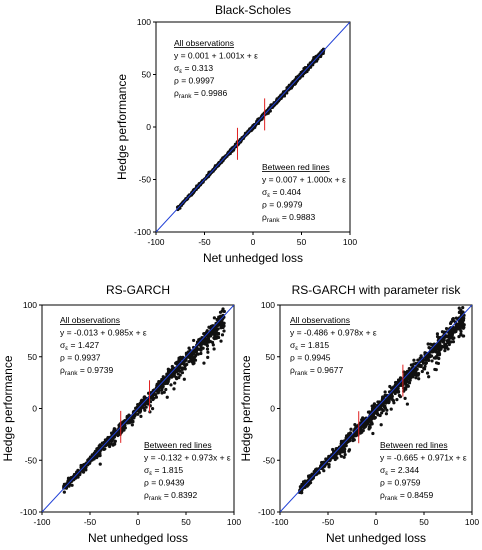 This screenshot has height=550, width=482. Describe the element at coordinates (399, 471) in the screenshot. I see `between-red-lines-sigma: σε = 2.344` at that location.